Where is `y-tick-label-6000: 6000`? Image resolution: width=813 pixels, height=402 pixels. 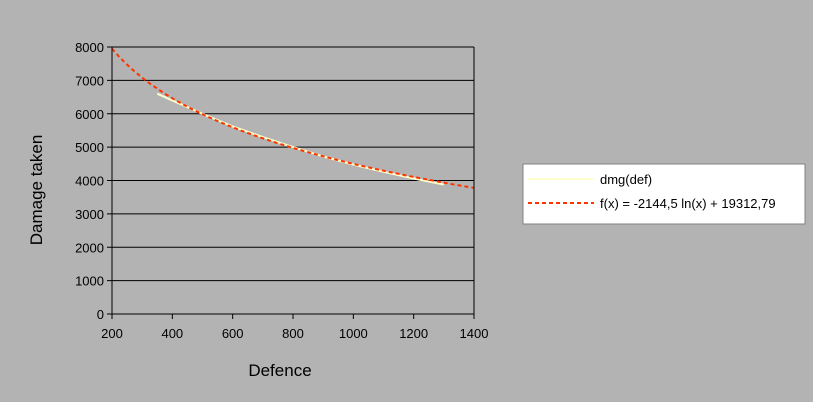 y-tick-label-6000: 6000 is located at coordinates (89, 114).